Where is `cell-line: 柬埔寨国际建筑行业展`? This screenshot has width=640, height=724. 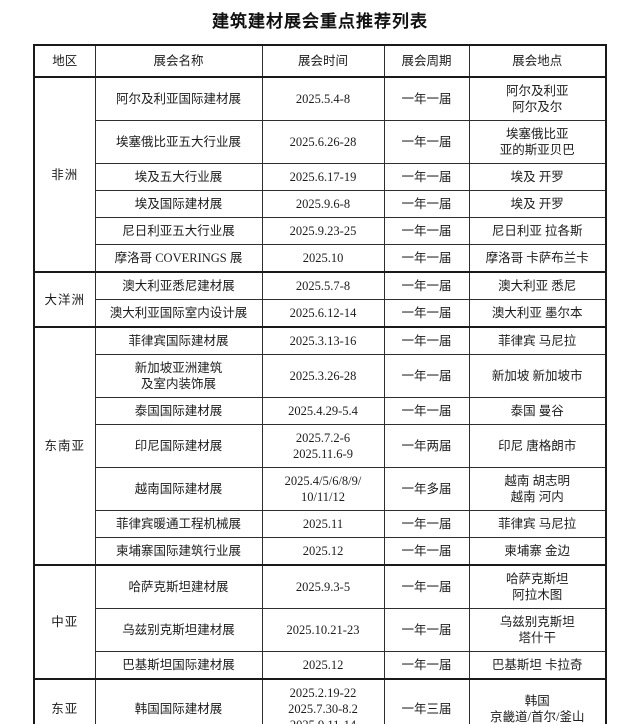
cell-line: 柬埔寨国际建筑行业展 is located at coordinates (178, 551).